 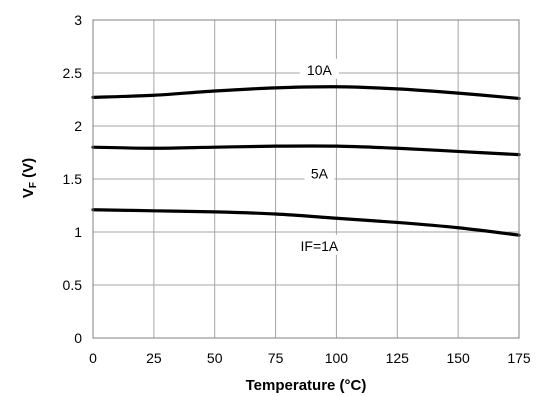 I want to click on series-label-1: 5A, so click(x=320, y=174).